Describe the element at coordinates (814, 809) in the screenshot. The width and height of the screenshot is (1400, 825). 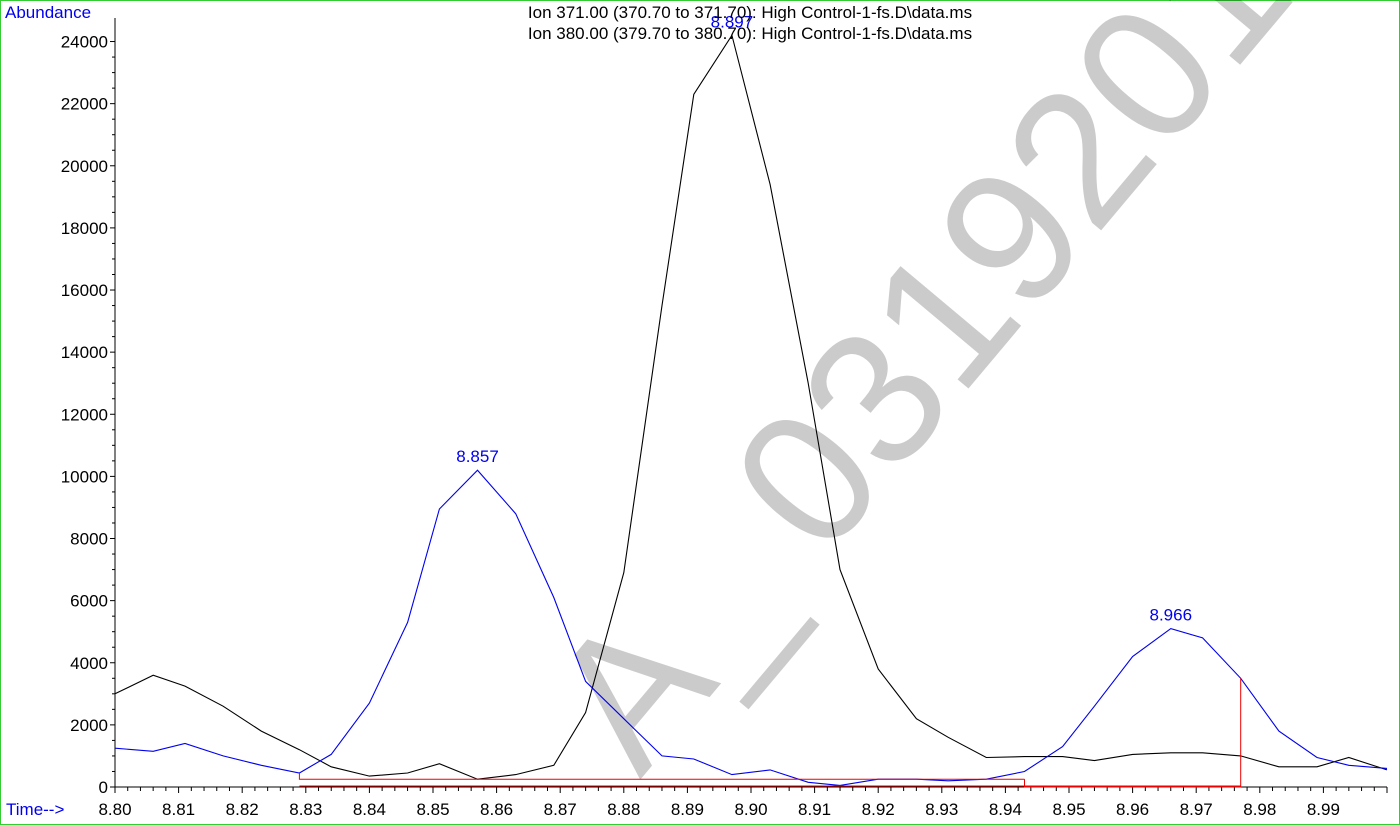
I see `x-tick-label: 8.91` at that location.